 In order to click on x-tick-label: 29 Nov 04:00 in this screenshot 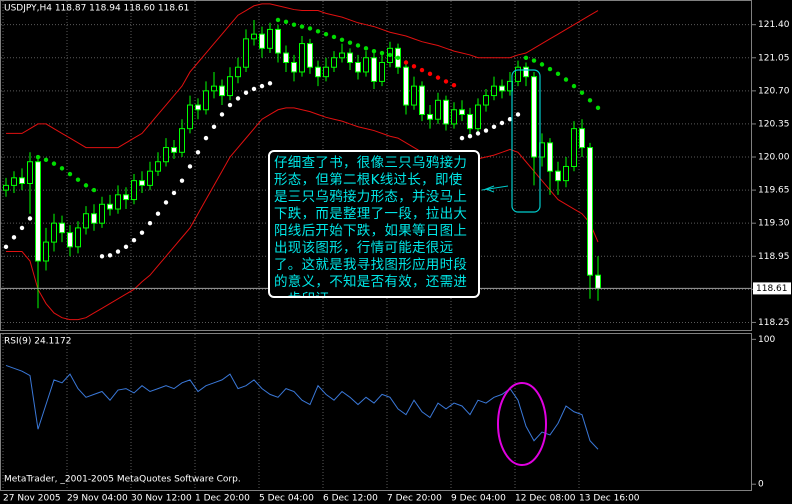, I will do `click(97, 499)`.